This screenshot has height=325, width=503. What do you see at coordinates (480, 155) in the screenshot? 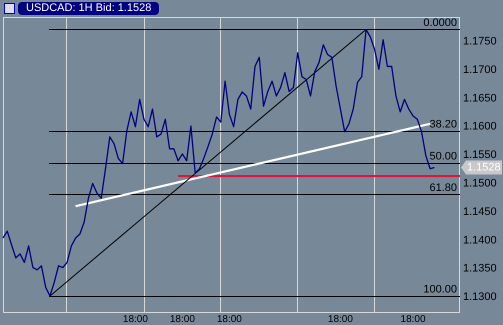
I see `y-tick-label: 1.1550` at bounding box center [480, 155].